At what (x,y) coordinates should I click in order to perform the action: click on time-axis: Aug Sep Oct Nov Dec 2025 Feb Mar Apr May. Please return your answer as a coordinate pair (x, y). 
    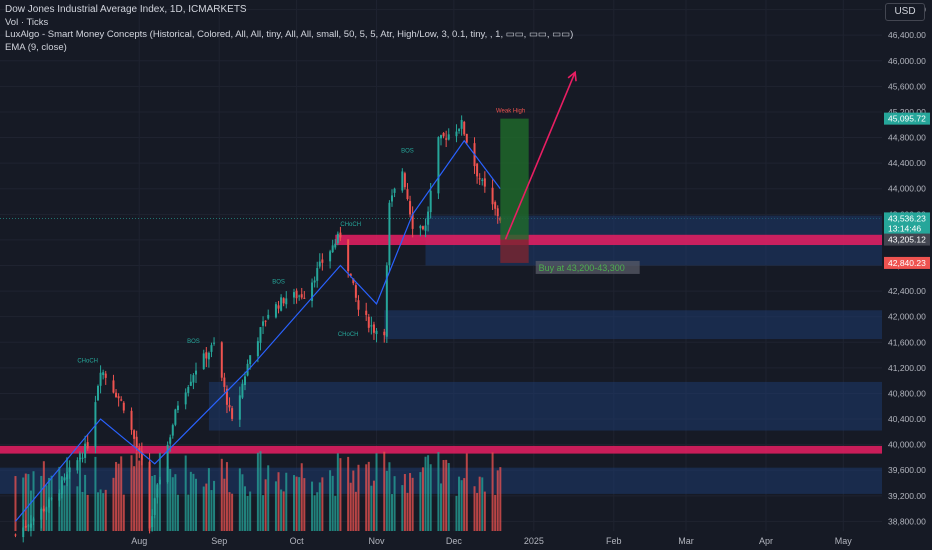
    Looking at the image, I should click on (491, 541).